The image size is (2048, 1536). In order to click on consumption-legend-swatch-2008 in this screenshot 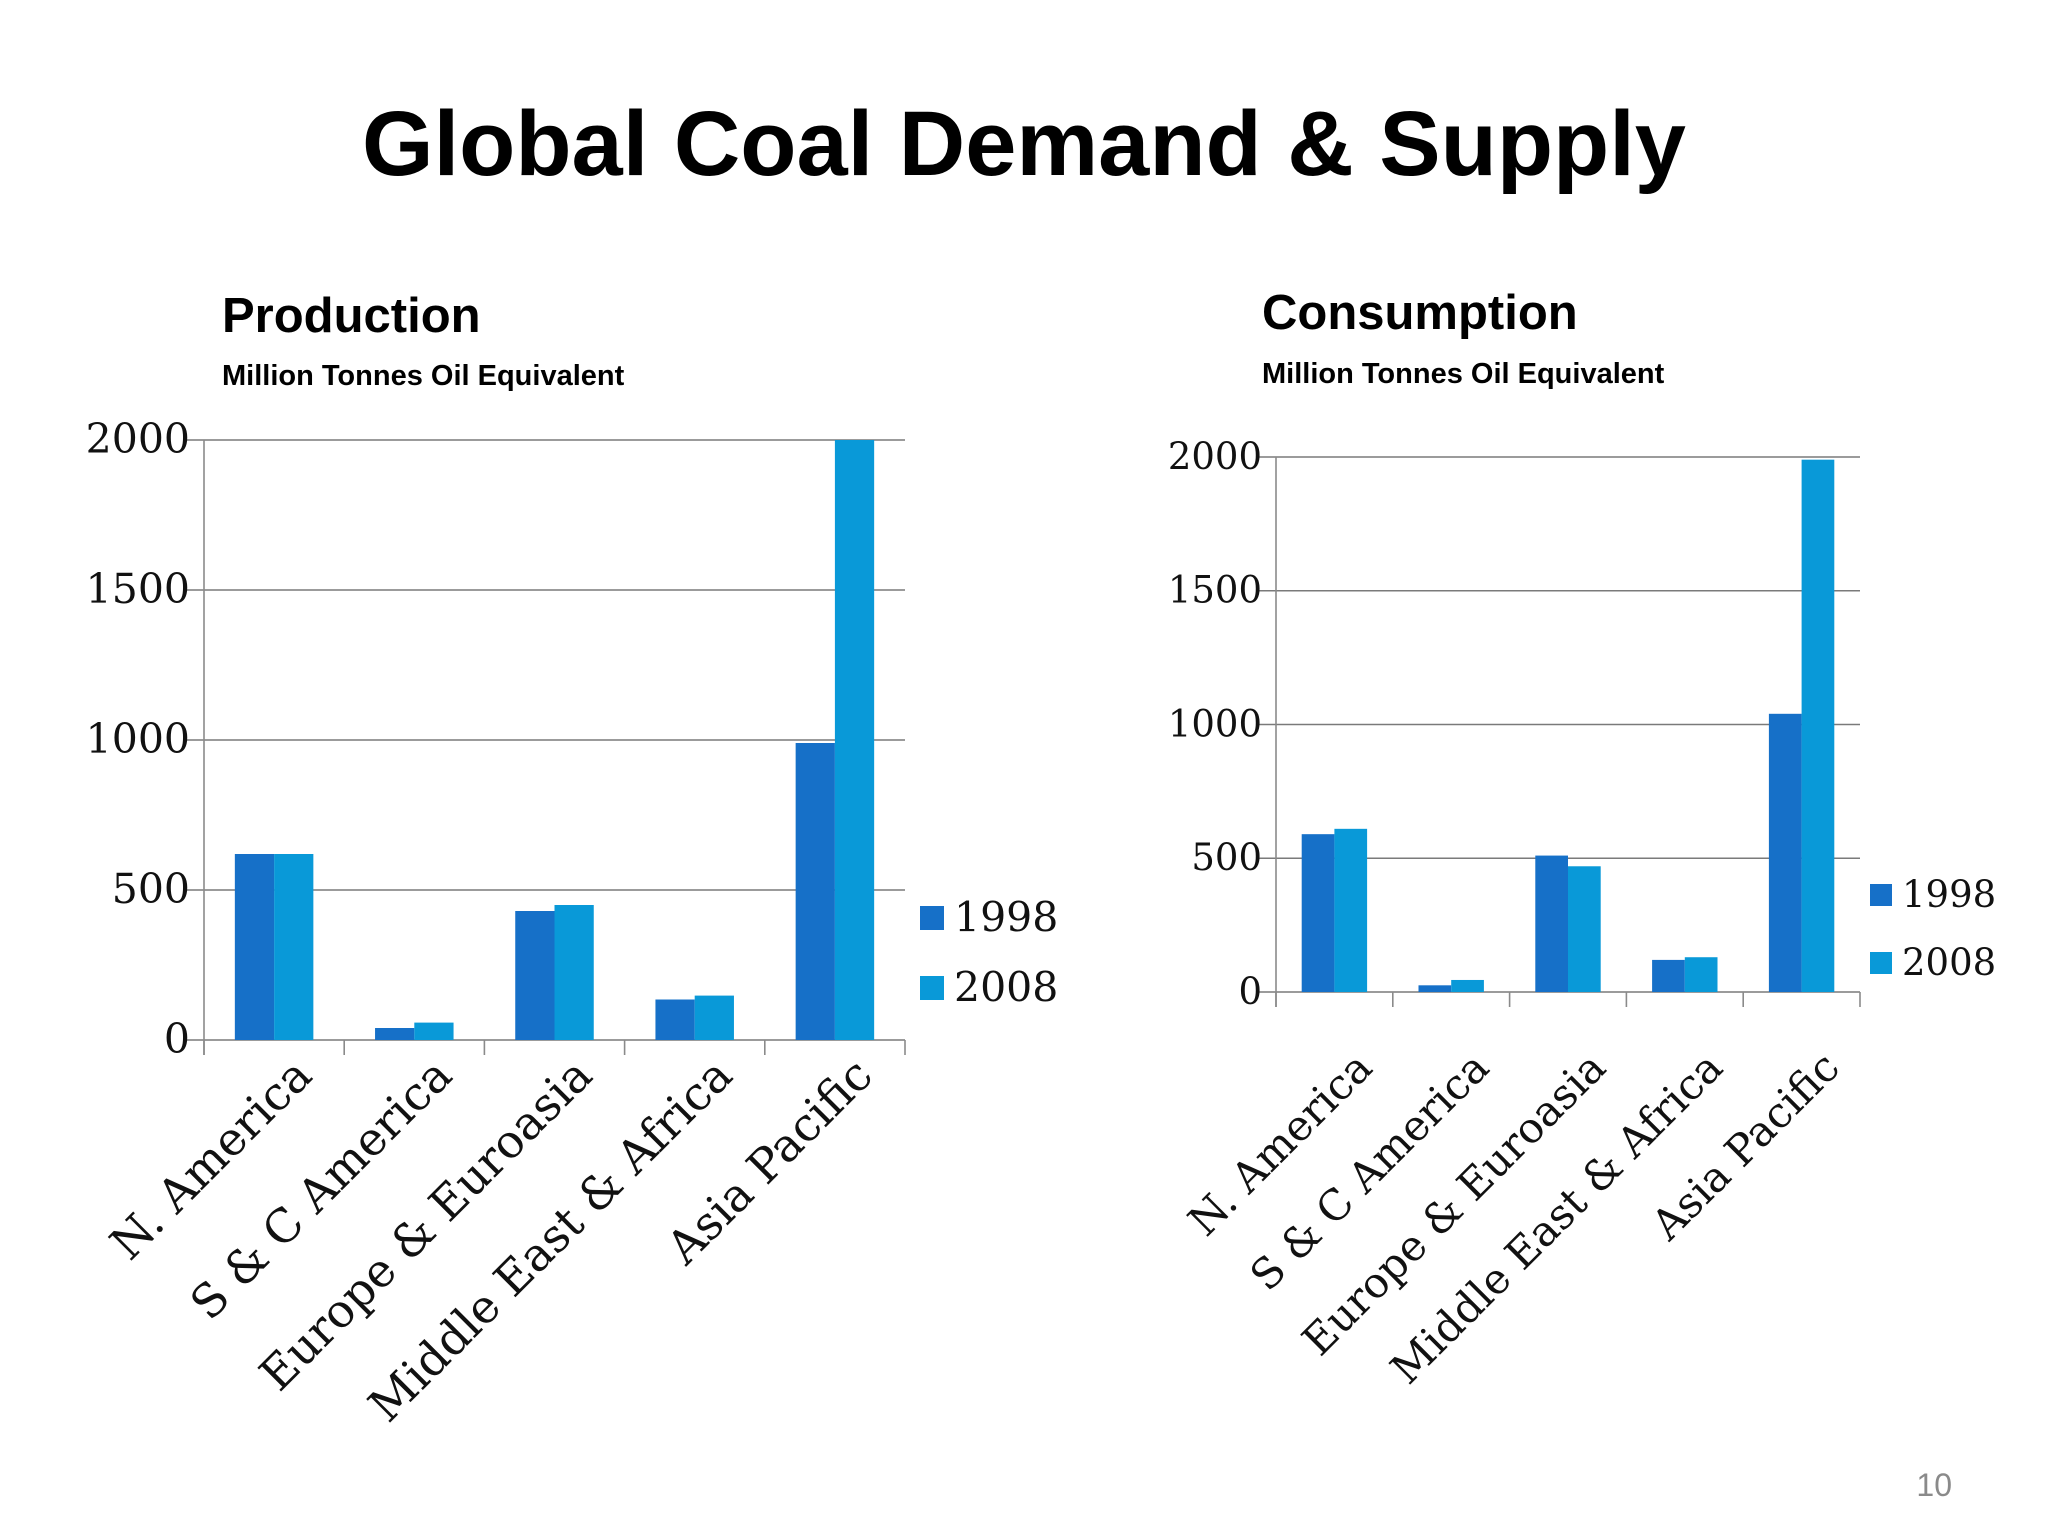, I will do `click(1881, 963)`.